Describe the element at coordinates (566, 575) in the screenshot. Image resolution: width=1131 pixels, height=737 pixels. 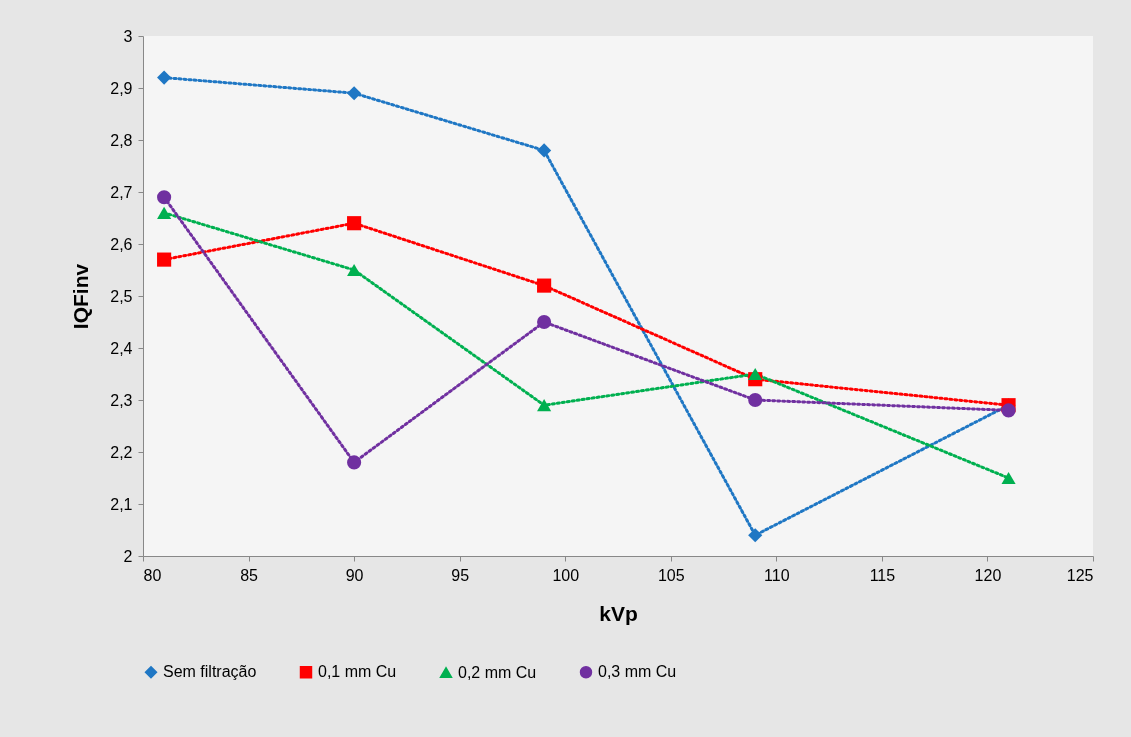
I see `x-tick-label: 100` at that location.